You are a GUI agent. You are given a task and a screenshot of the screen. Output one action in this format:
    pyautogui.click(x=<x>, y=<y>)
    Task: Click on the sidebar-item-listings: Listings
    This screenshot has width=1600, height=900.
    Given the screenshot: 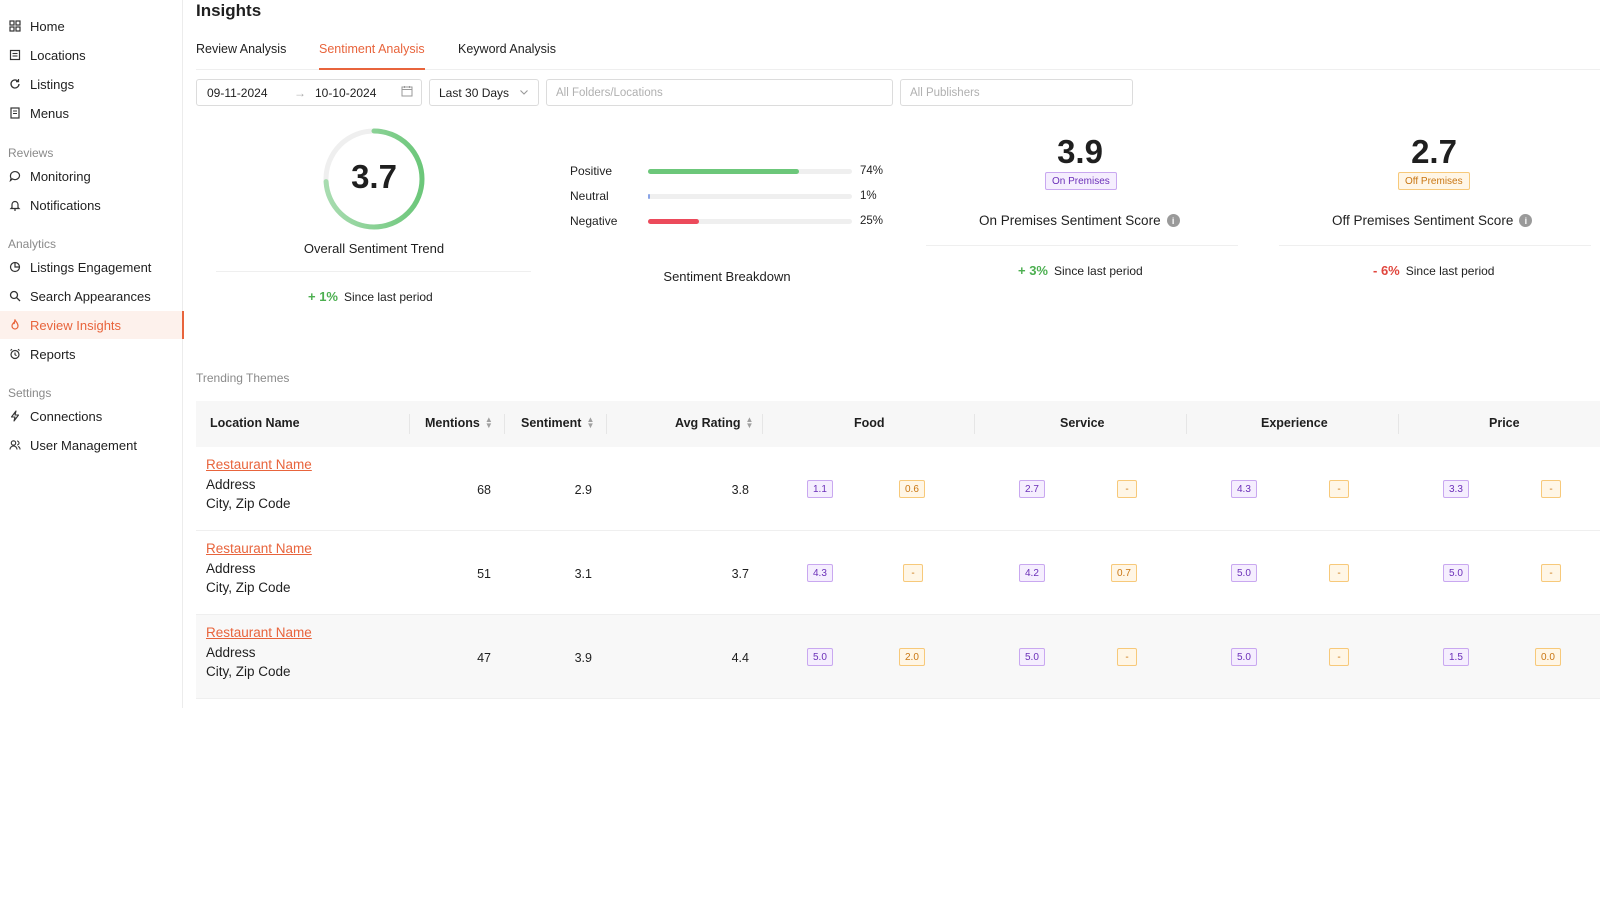 What is the action you would take?
    pyautogui.click(x=91, y=84)
    